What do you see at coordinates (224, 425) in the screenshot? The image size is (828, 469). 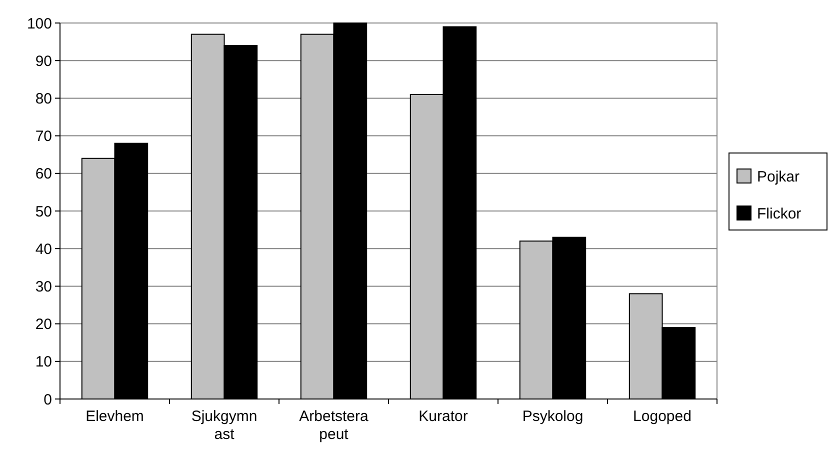 I see `x-tick-label: Sjukgymnast` at bounding box center [224, 425].